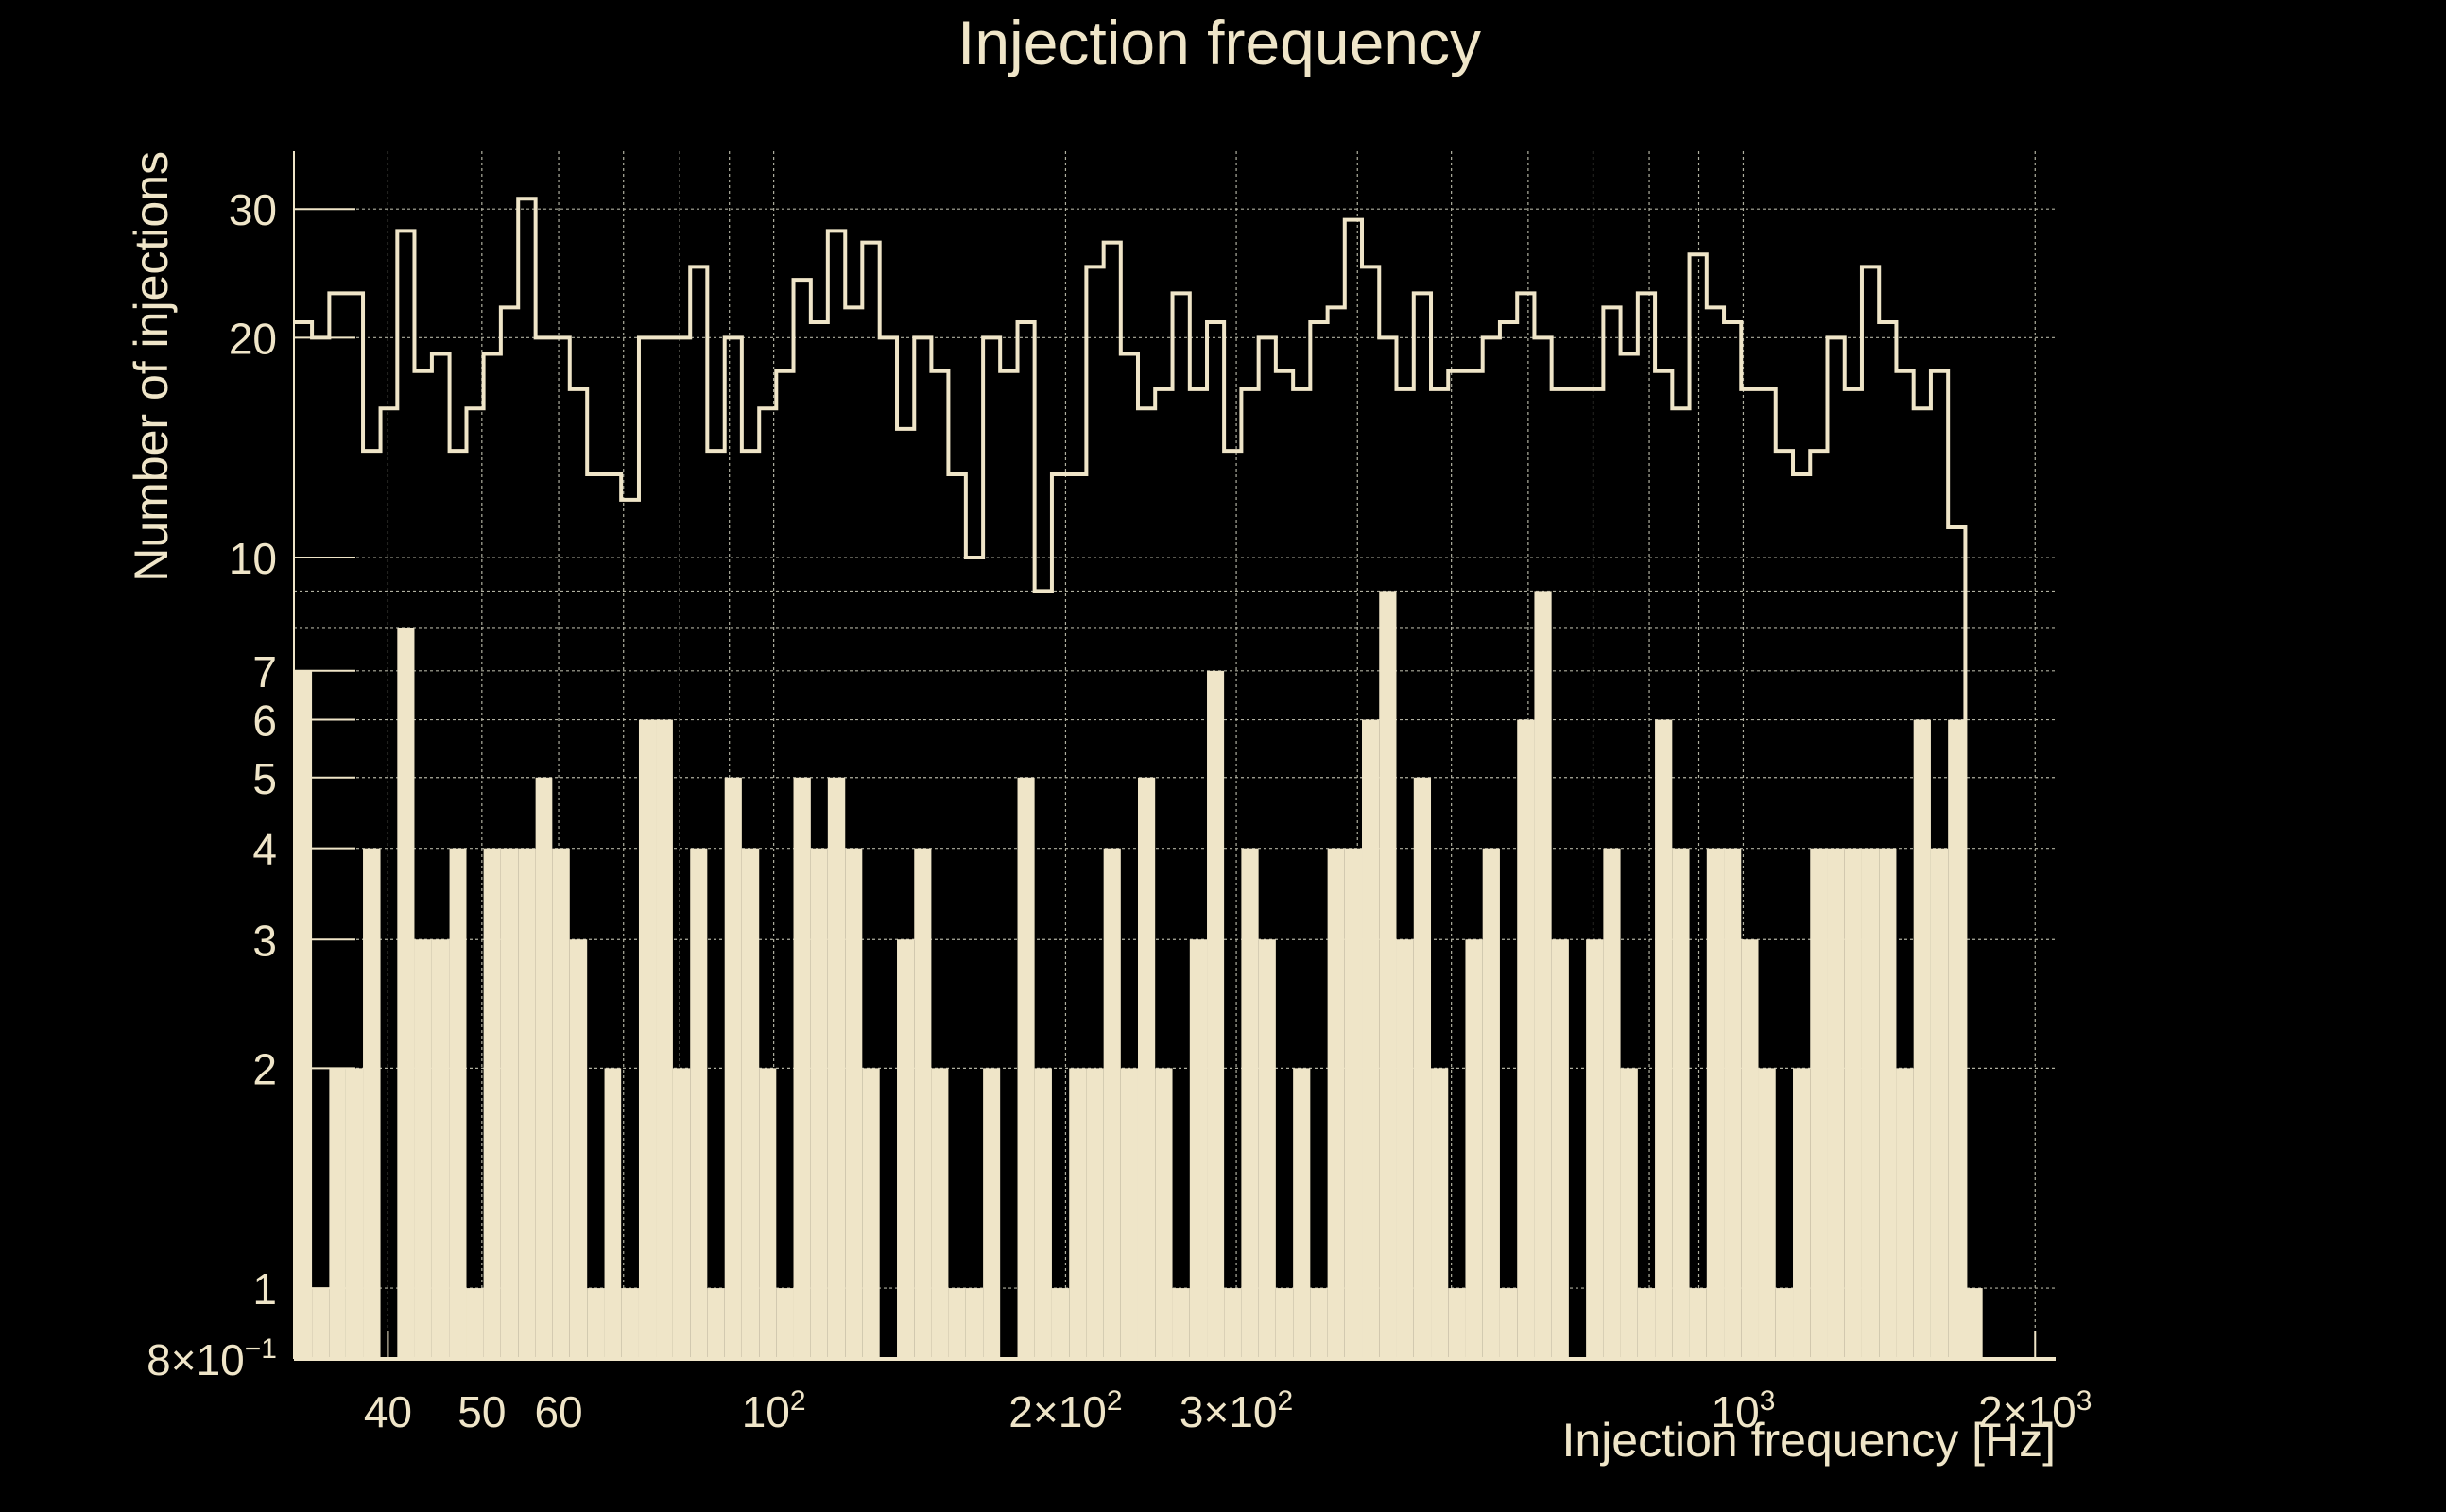 The image size is (2446, 1512). I want to click on x-axis-label: Injection frequency [Hz], so click(1809, 1440).